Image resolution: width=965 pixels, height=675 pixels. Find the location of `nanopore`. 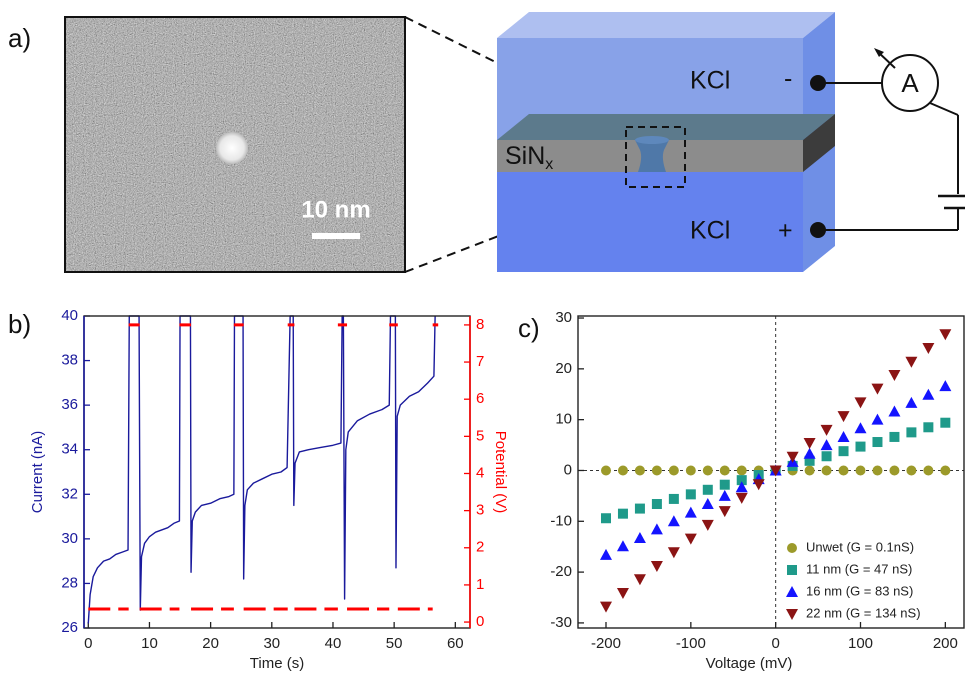

nanopore is located at coordinates (232, 148).